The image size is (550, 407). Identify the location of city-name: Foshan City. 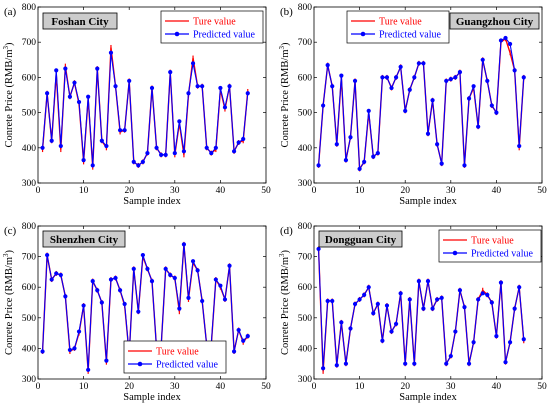
(80, 22).